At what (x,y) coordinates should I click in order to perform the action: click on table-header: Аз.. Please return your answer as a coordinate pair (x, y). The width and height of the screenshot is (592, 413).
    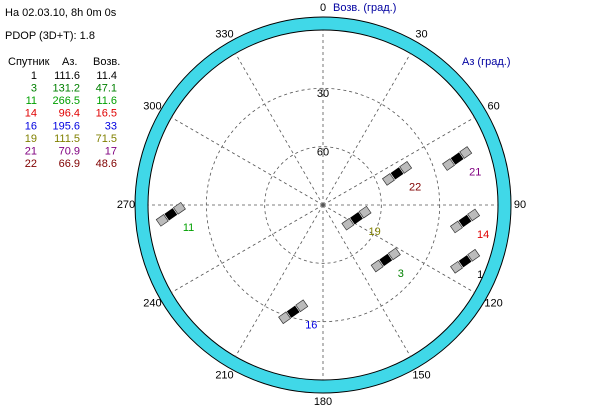
    Looking at the image, I should click on (69, 62).